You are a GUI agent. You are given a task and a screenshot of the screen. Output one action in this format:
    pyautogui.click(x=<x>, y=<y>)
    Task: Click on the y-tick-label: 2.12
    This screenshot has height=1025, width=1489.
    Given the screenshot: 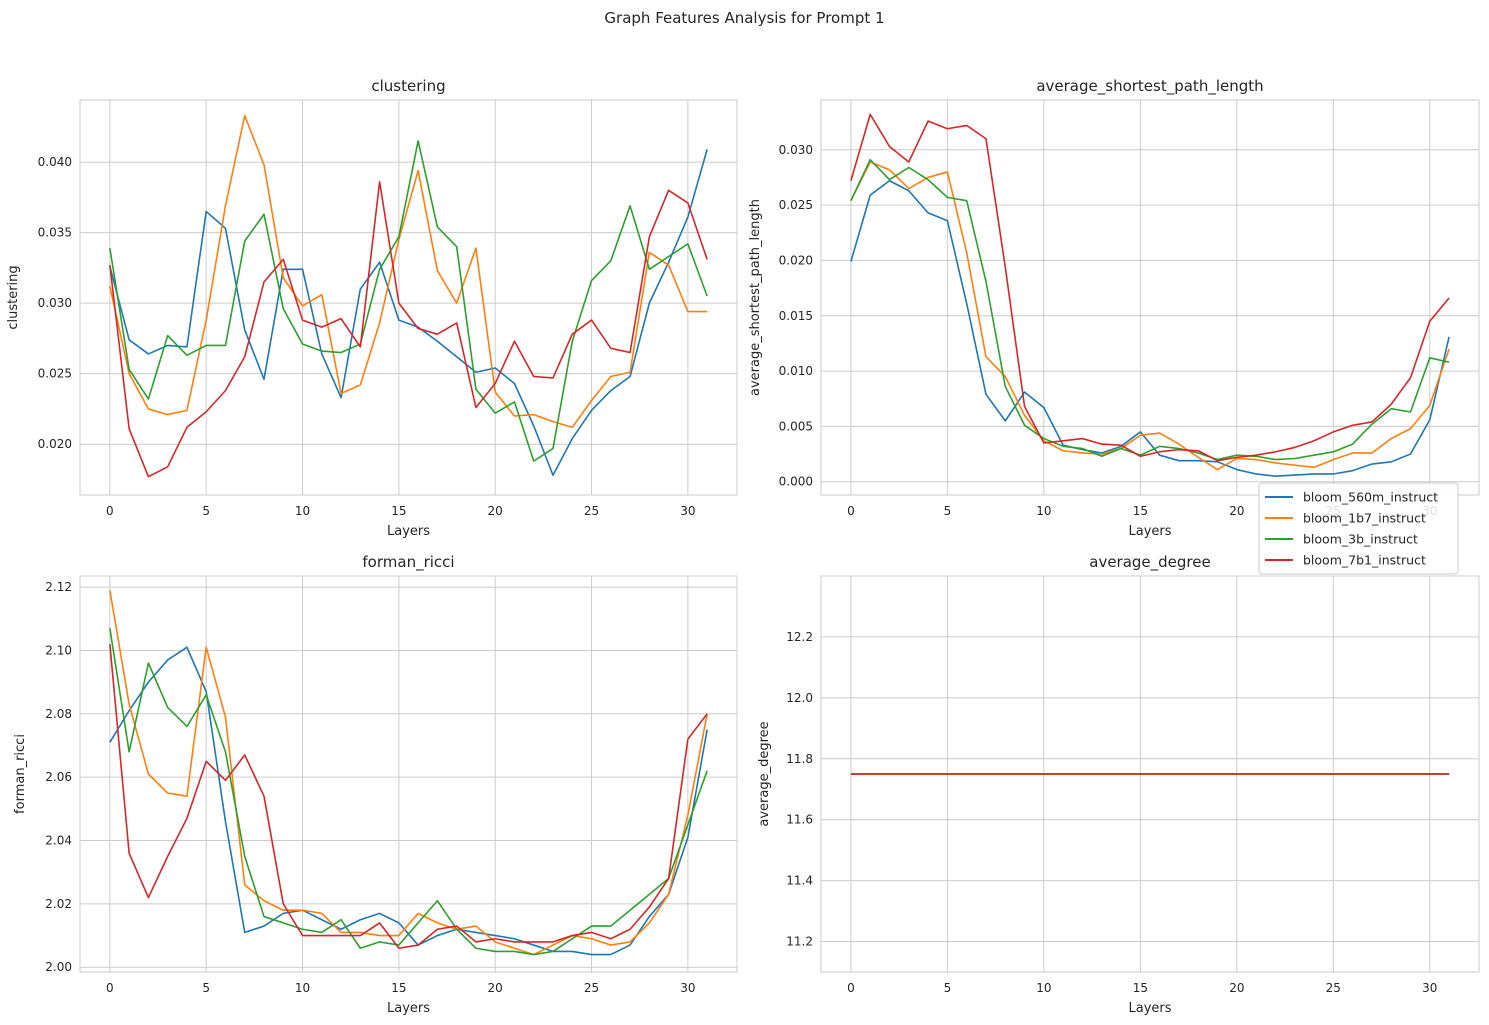 What is the action you would take?
    pyautogui.click(x=58, y=587)
    